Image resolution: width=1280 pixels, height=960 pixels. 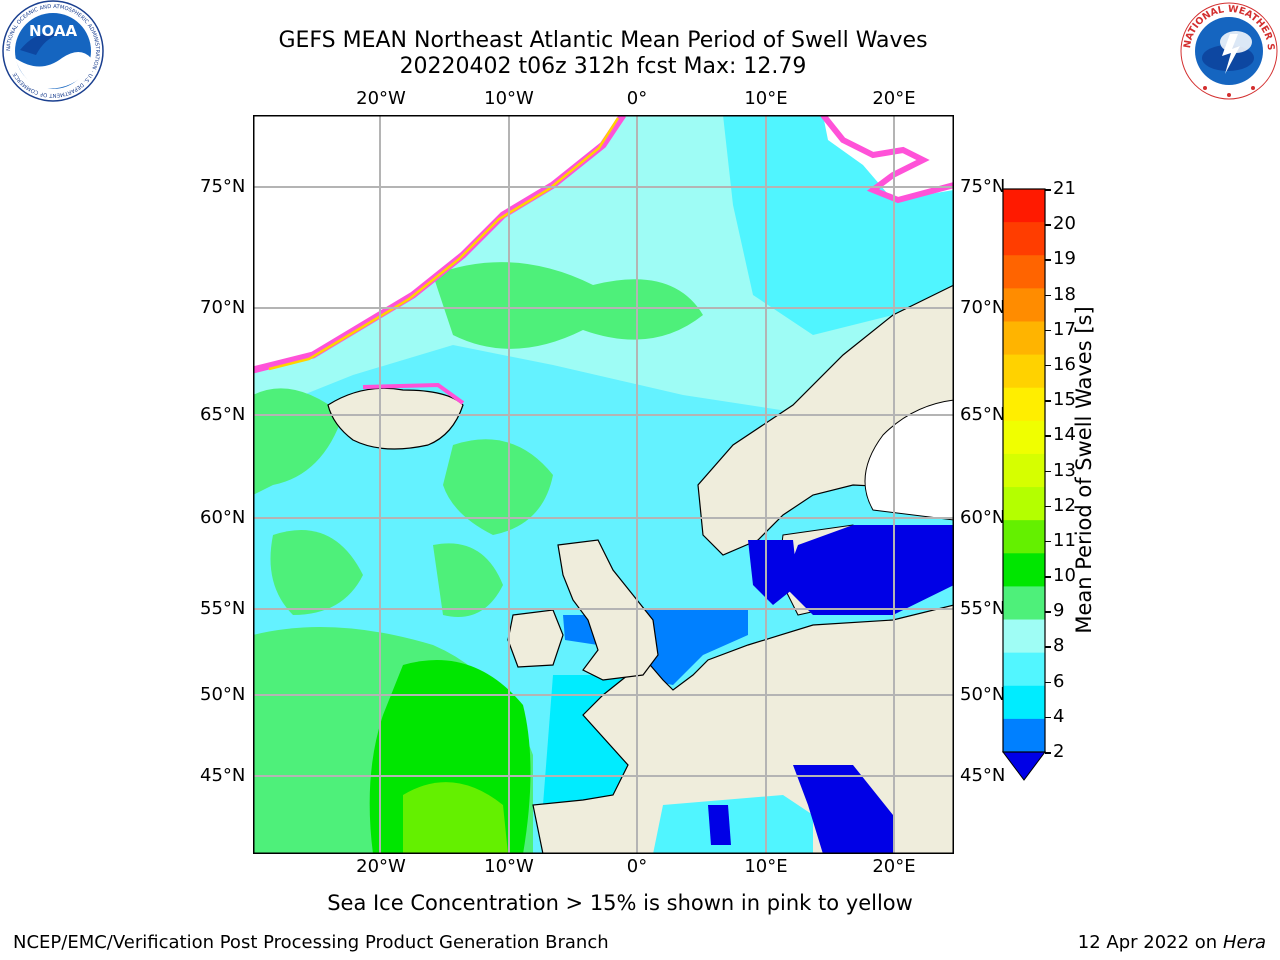 What do you see at coordinates (825, 420) in the screenshot?
I see `land-scandinavia` at bounding box center [825, 420].